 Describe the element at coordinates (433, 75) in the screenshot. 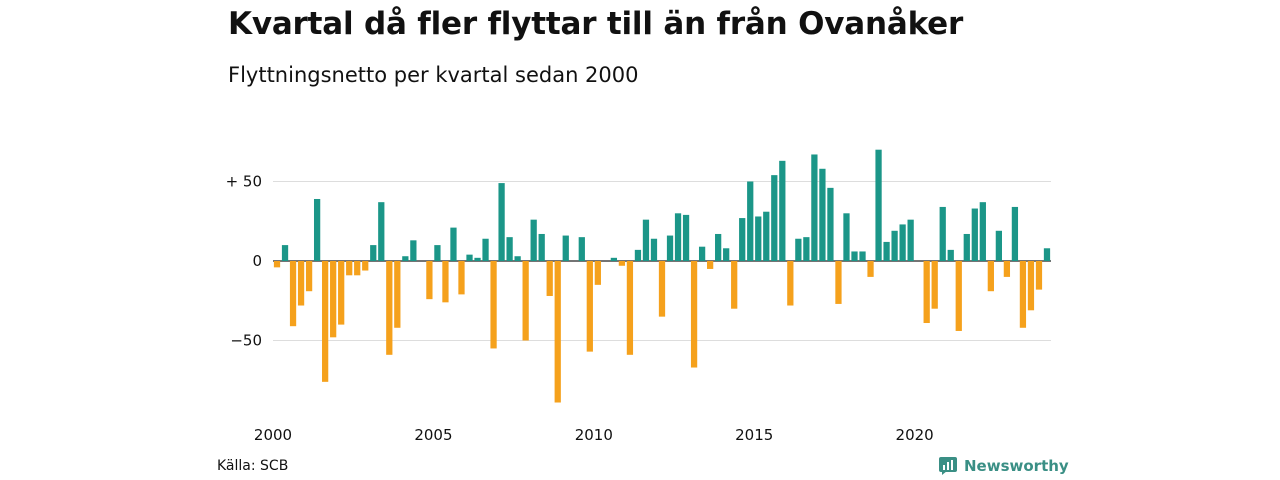

I see `chart-subtitle: Flyttningsnetto per kvartal sedan 2000` at that location.